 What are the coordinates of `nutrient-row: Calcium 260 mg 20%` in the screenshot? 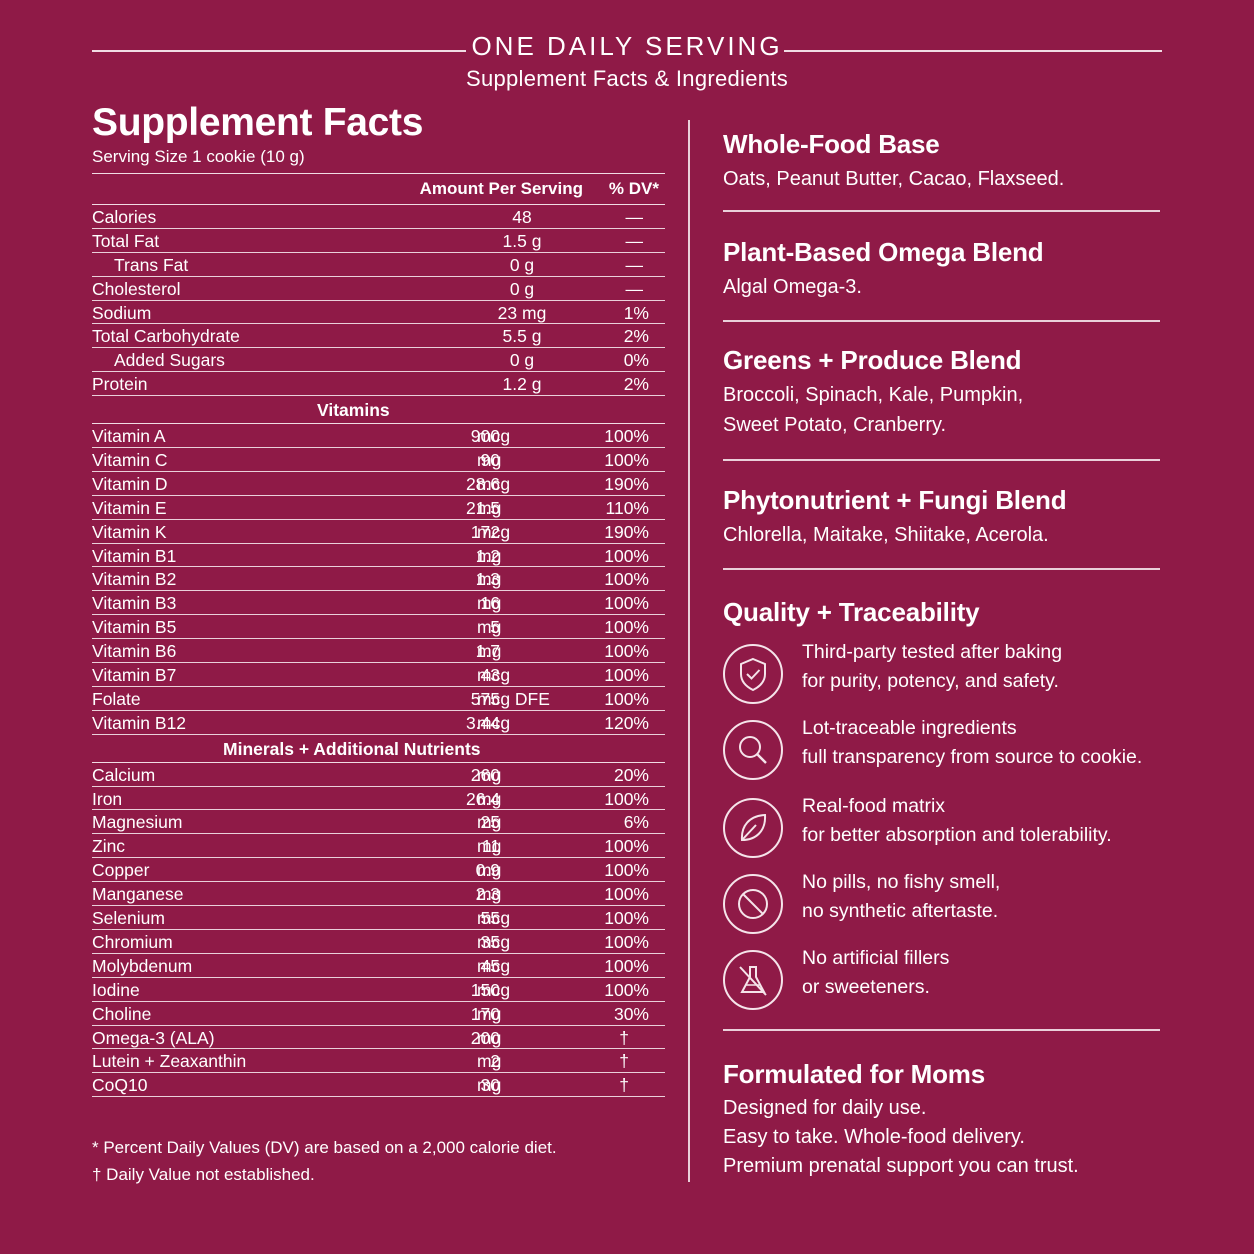 It's located at (378, 775).